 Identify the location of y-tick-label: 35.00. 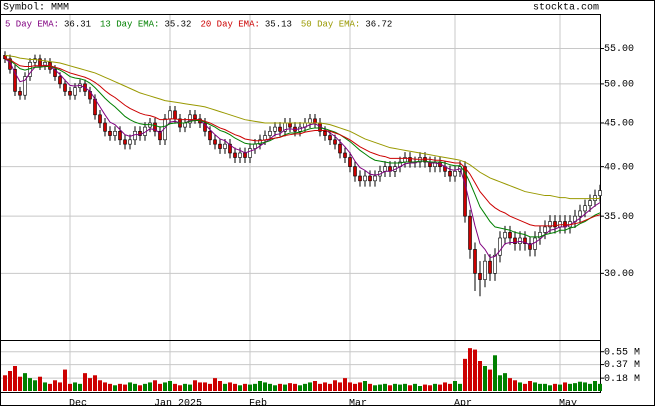
(619, 217).